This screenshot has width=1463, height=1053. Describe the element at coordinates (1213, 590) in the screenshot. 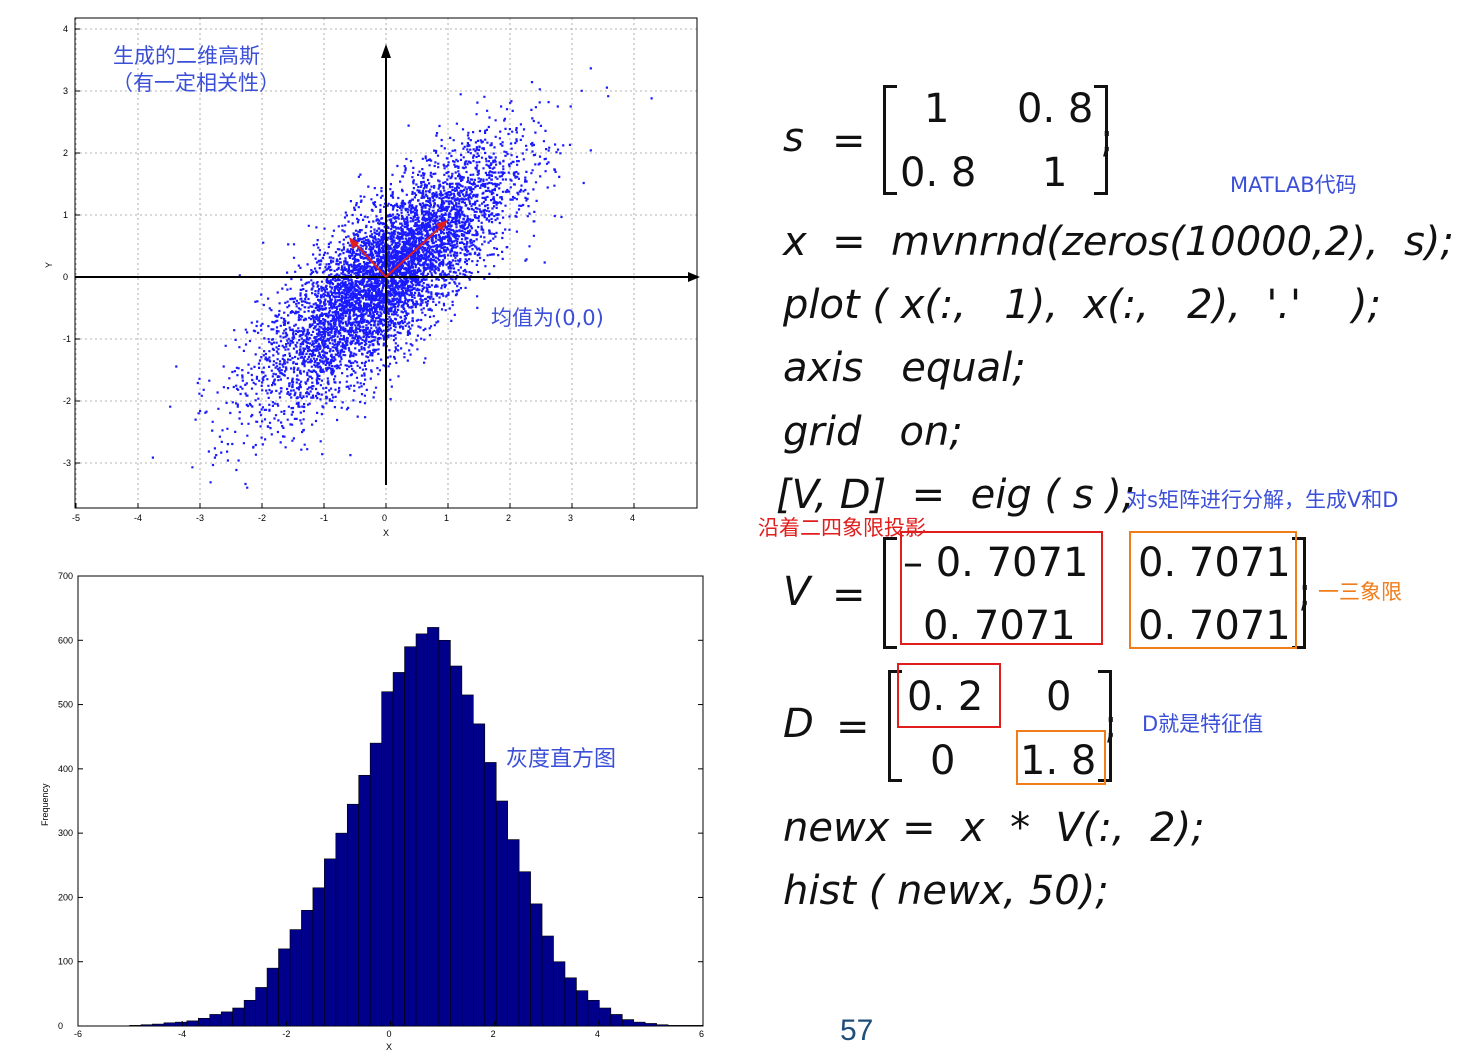

I see `v-column2-highlight` at that location.